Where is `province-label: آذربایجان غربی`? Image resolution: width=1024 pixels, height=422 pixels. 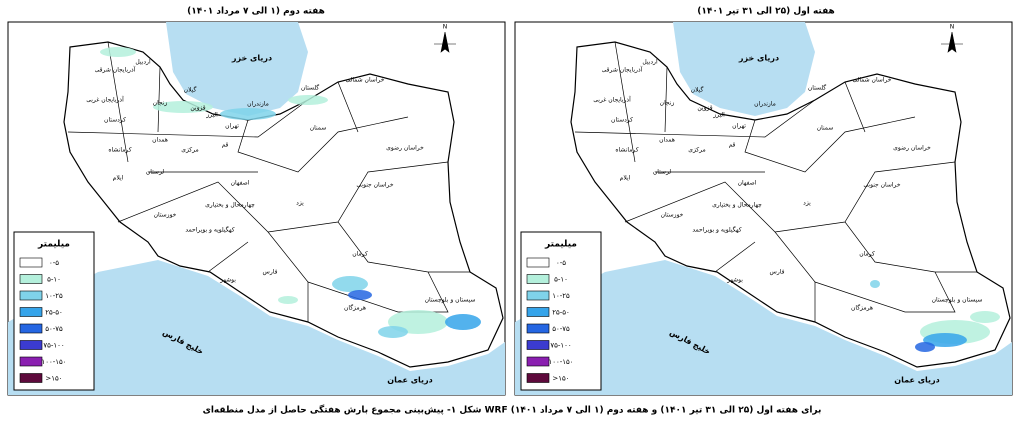
province-label: آذربایجان غربی is located at coordinates (105, 99).